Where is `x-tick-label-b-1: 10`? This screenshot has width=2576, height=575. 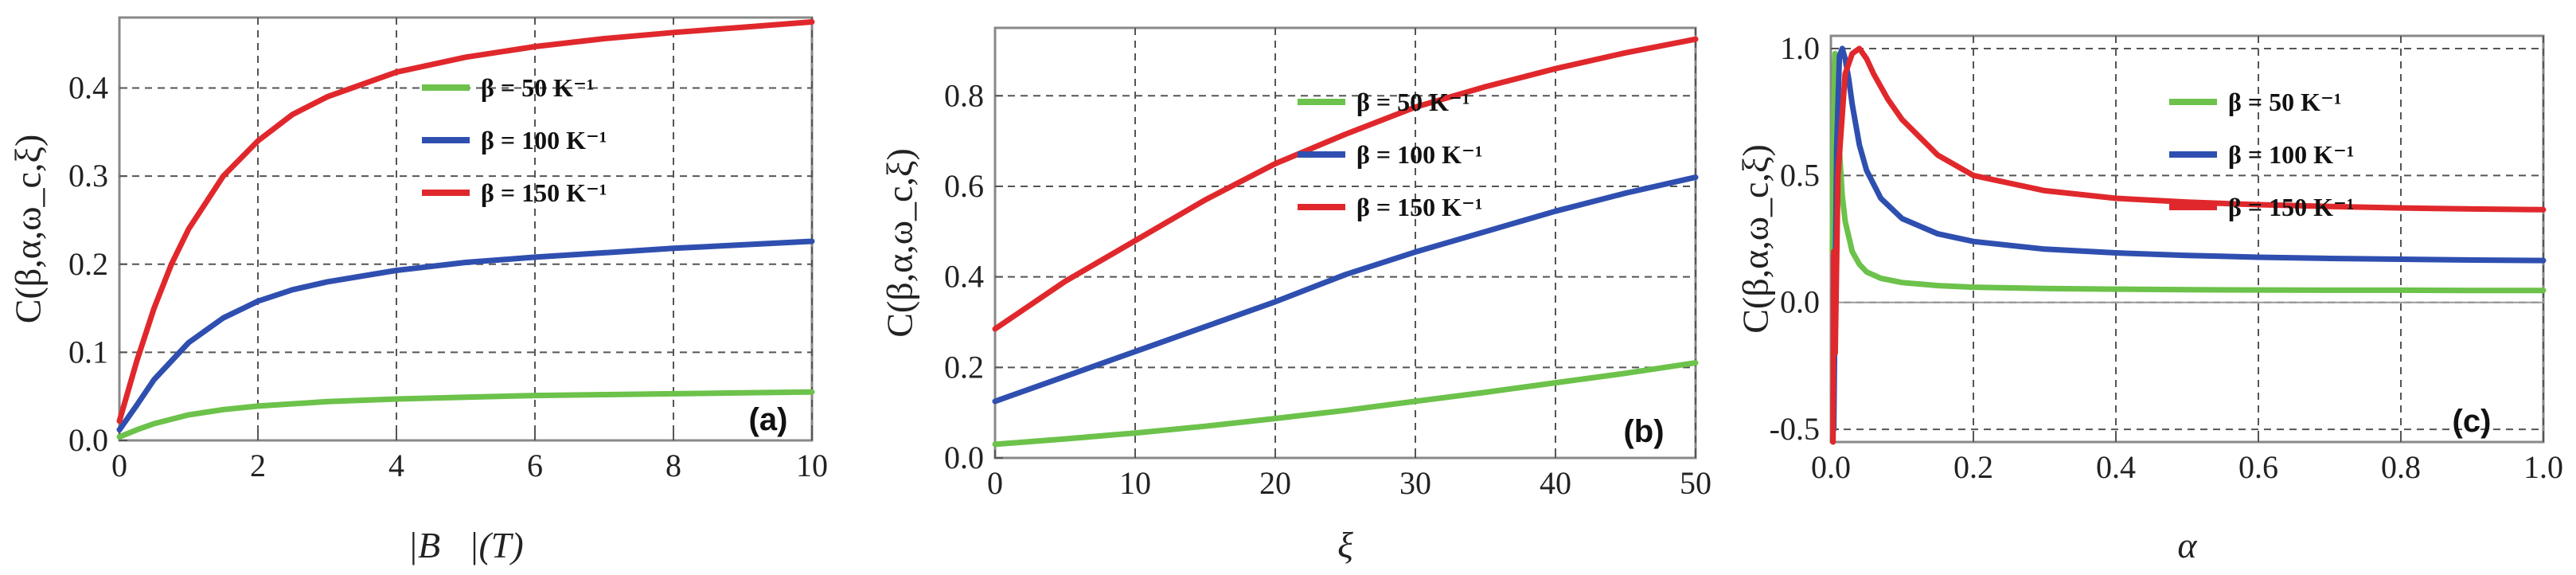
x-tick-label-b-1: 10 is located at coordinates (1135, 483).